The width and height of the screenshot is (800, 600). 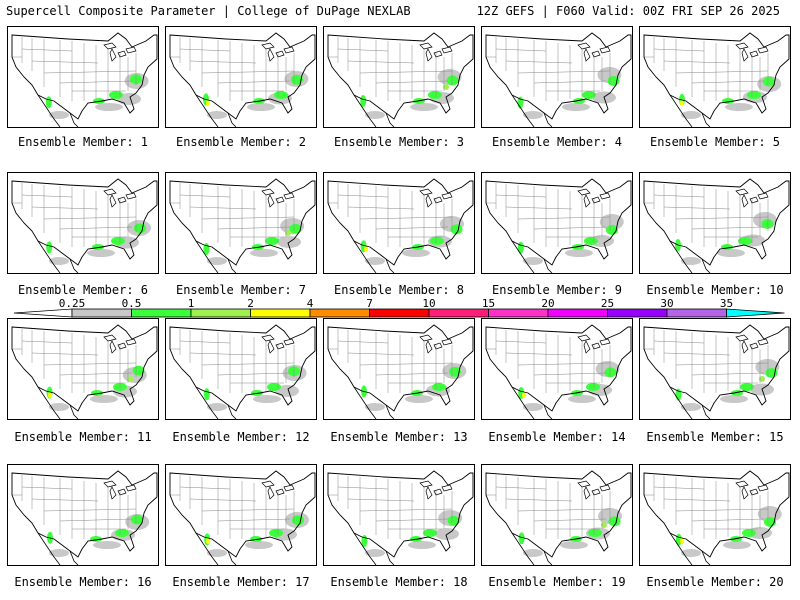 What do you see at coordinates (369, 303) in the screenshot?
I see `colorbar-tick-label: 7` at bounding box center [369, 303].